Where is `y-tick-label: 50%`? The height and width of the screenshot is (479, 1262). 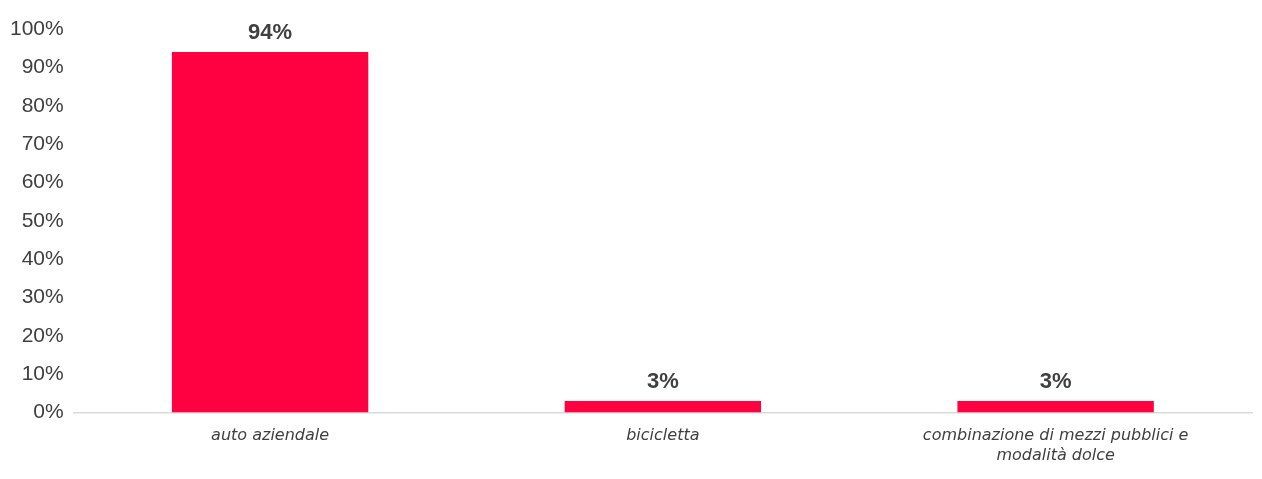 y-tick-label: 50% is located at coordinates (42, 219).